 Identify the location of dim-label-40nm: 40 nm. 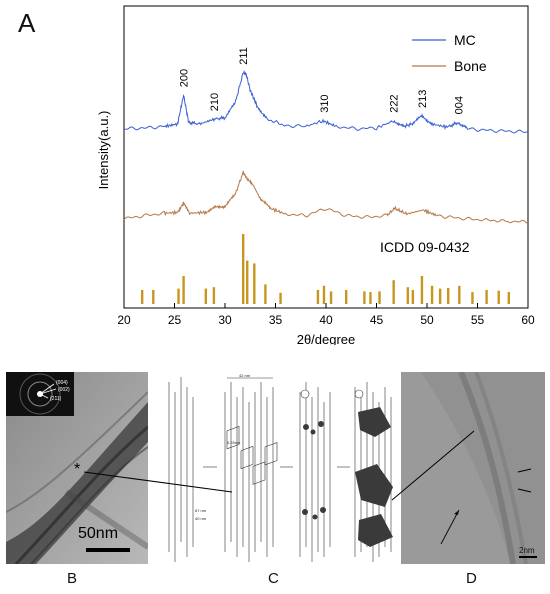
(201, 518).